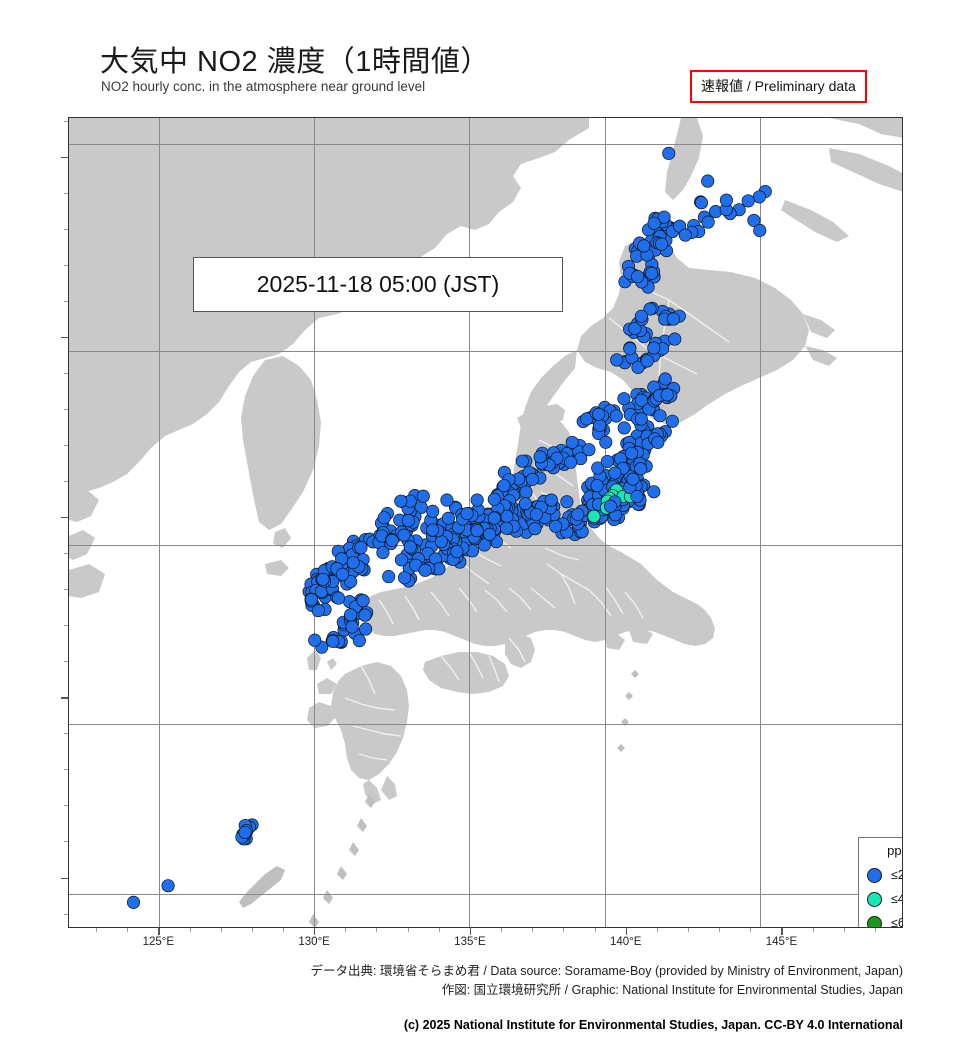  What do you see at coordinates (485, 894) in the screenshot?
I see `gridline-25N` at bounding box center [485, 894].